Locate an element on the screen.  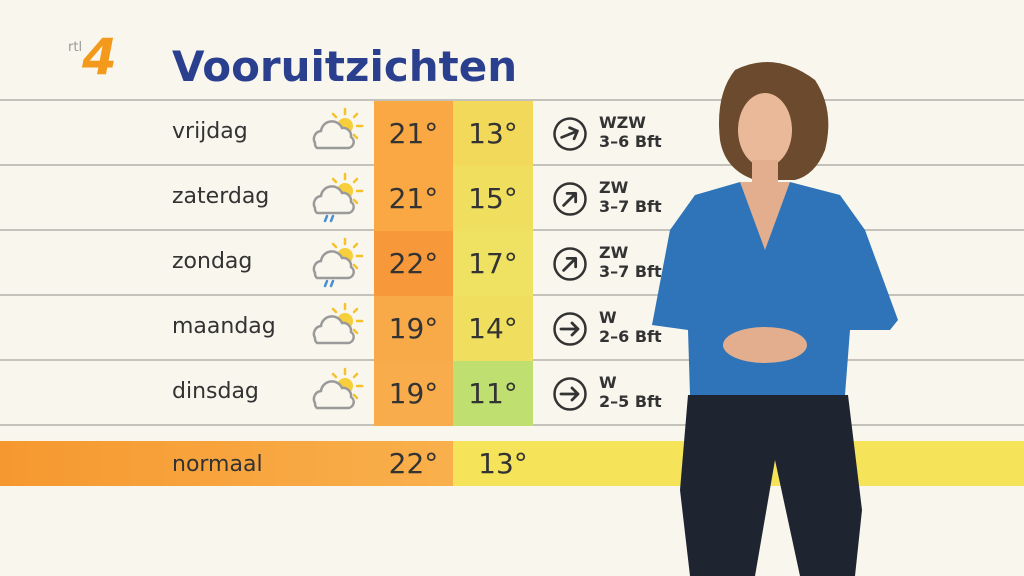
min-temp: 17° is located at coordinates (493, 263).